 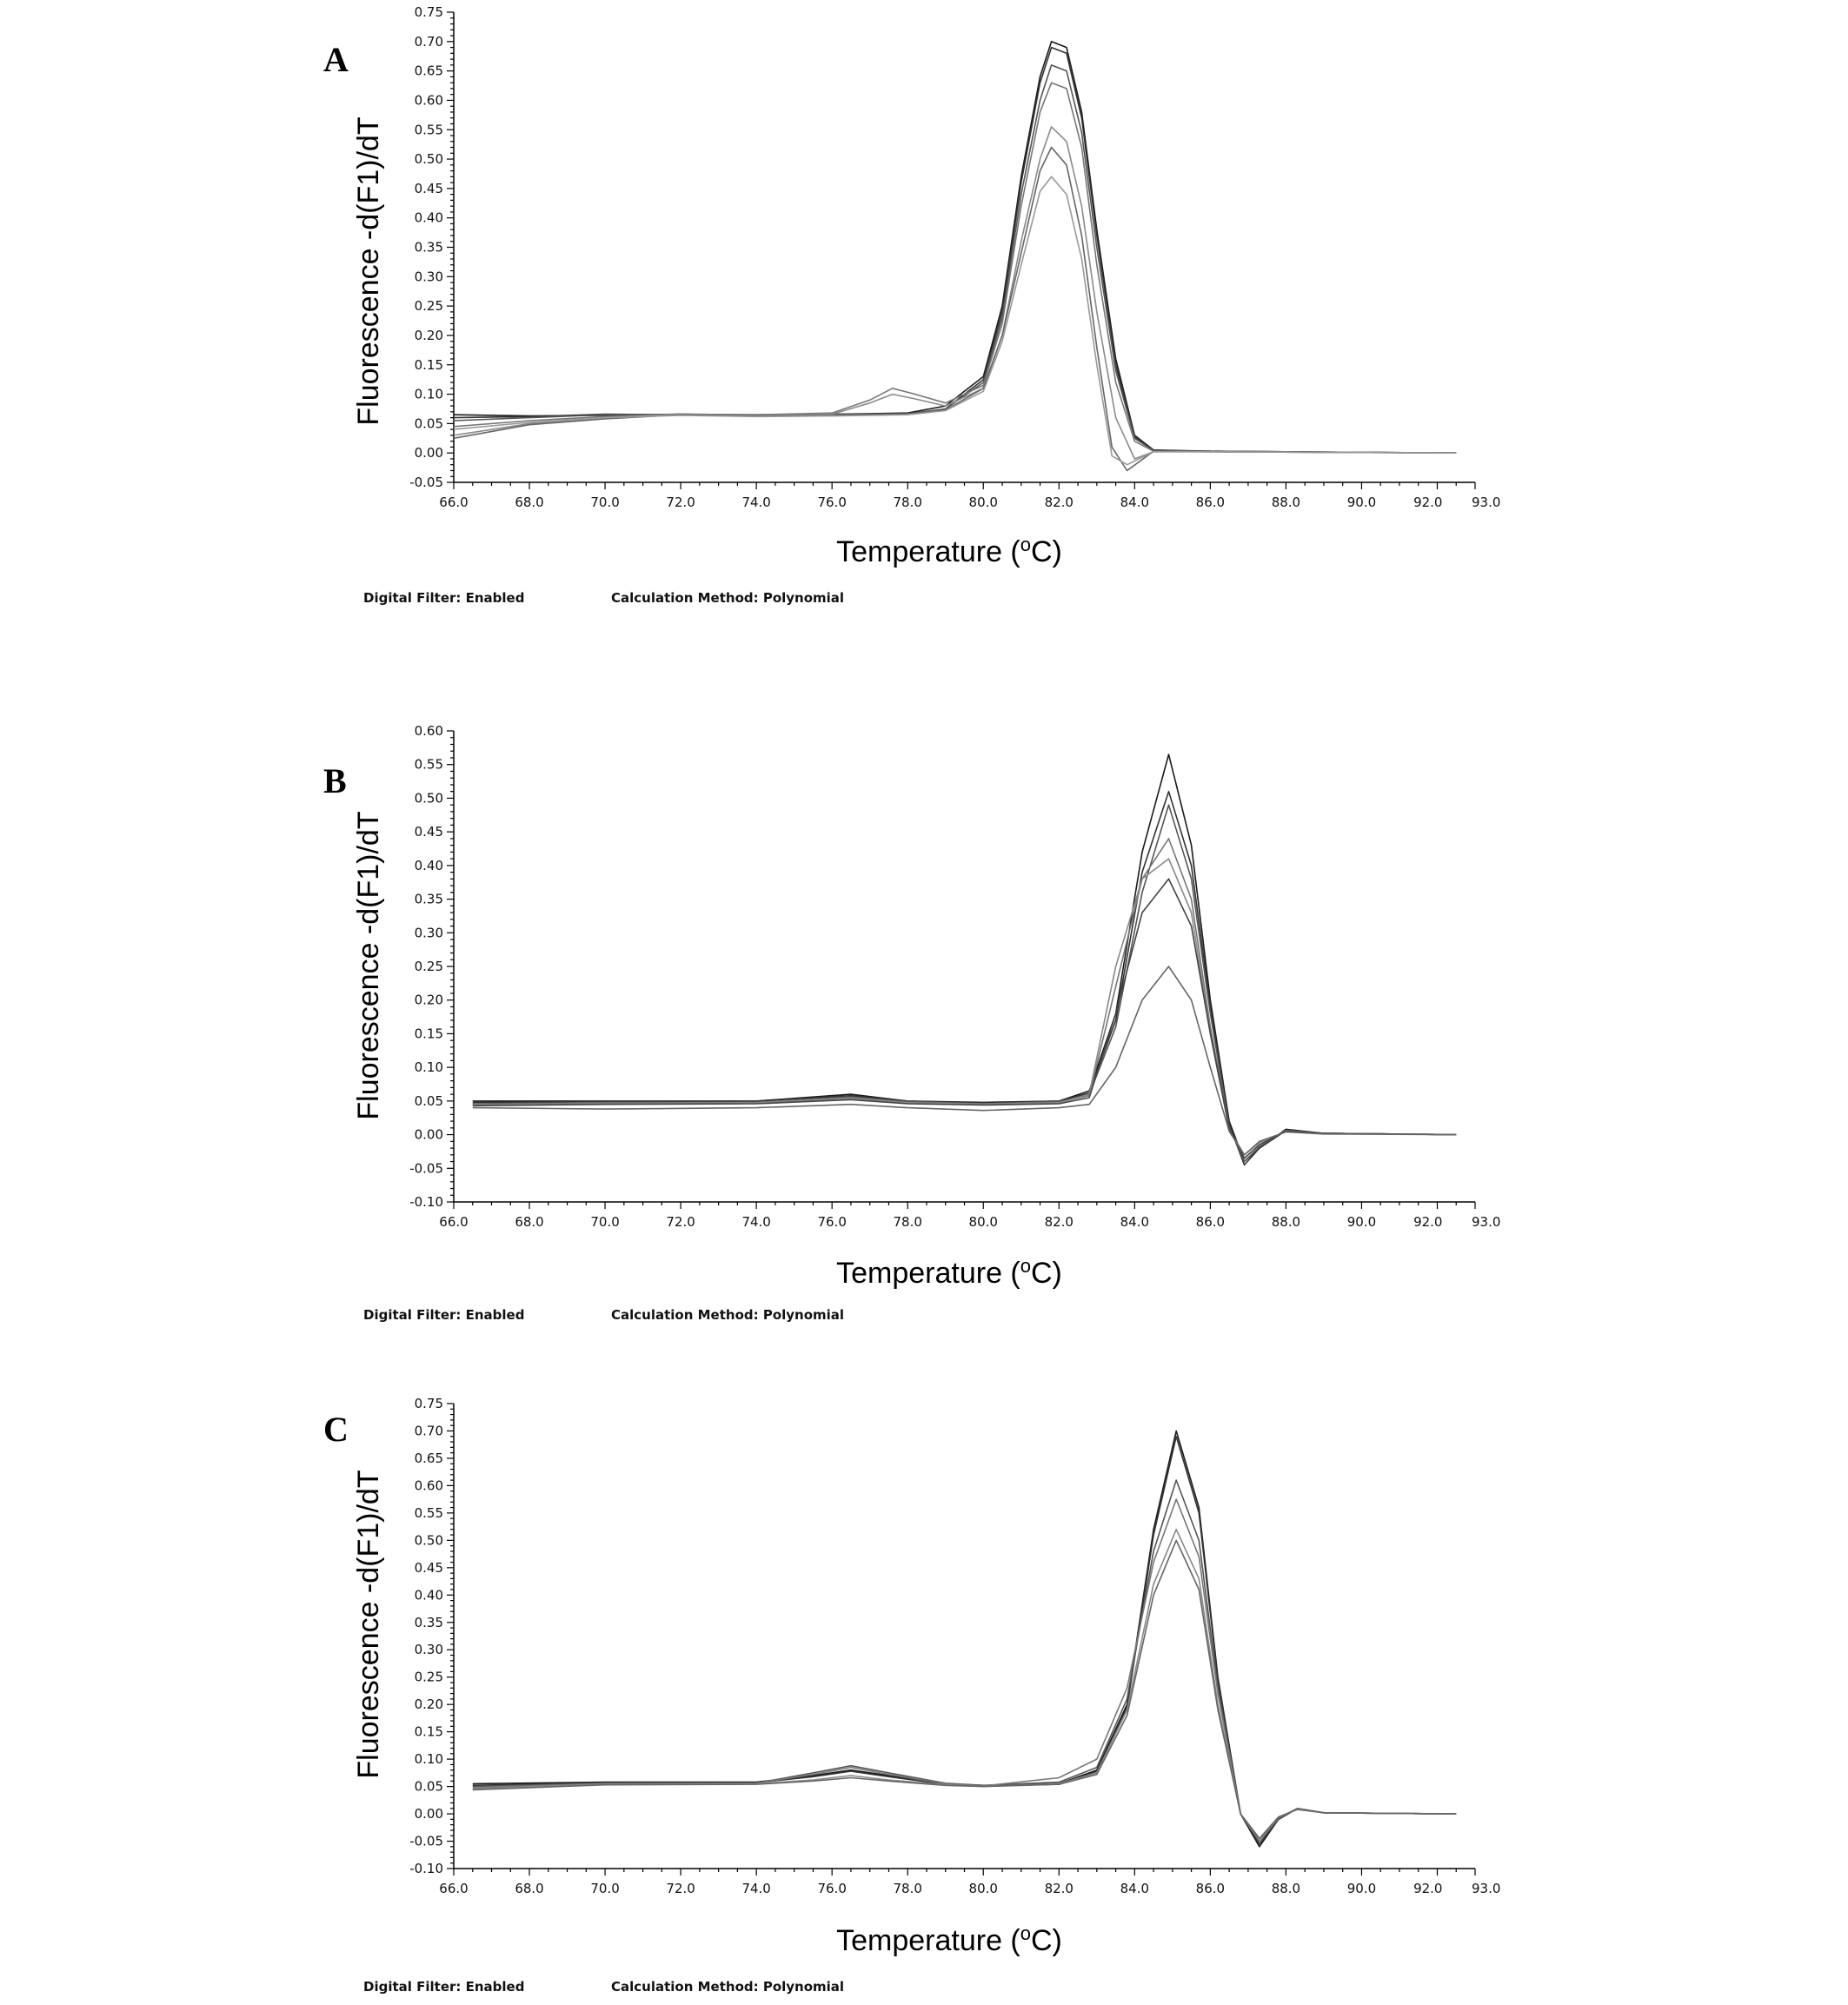 I want to click on panel-c-x-tick-label: 84.0, so click(x=1134, y=1888).